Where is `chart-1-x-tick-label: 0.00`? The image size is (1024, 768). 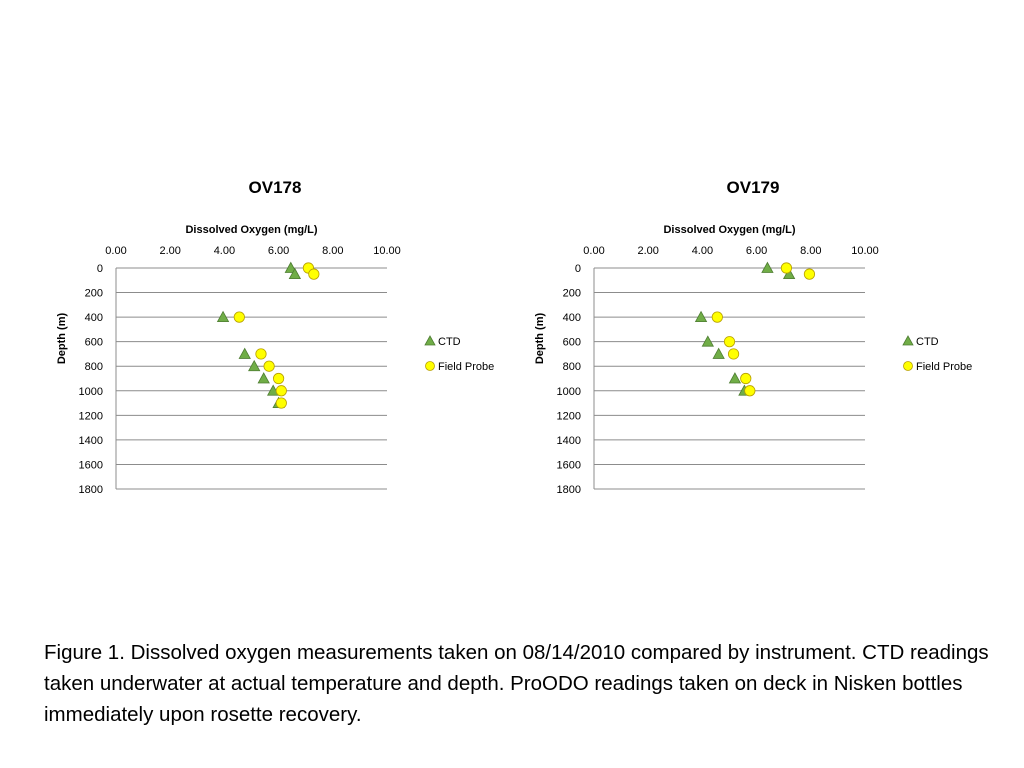 chart-1-x-tick-label: 0.00 is located at coordinates (115, 251).